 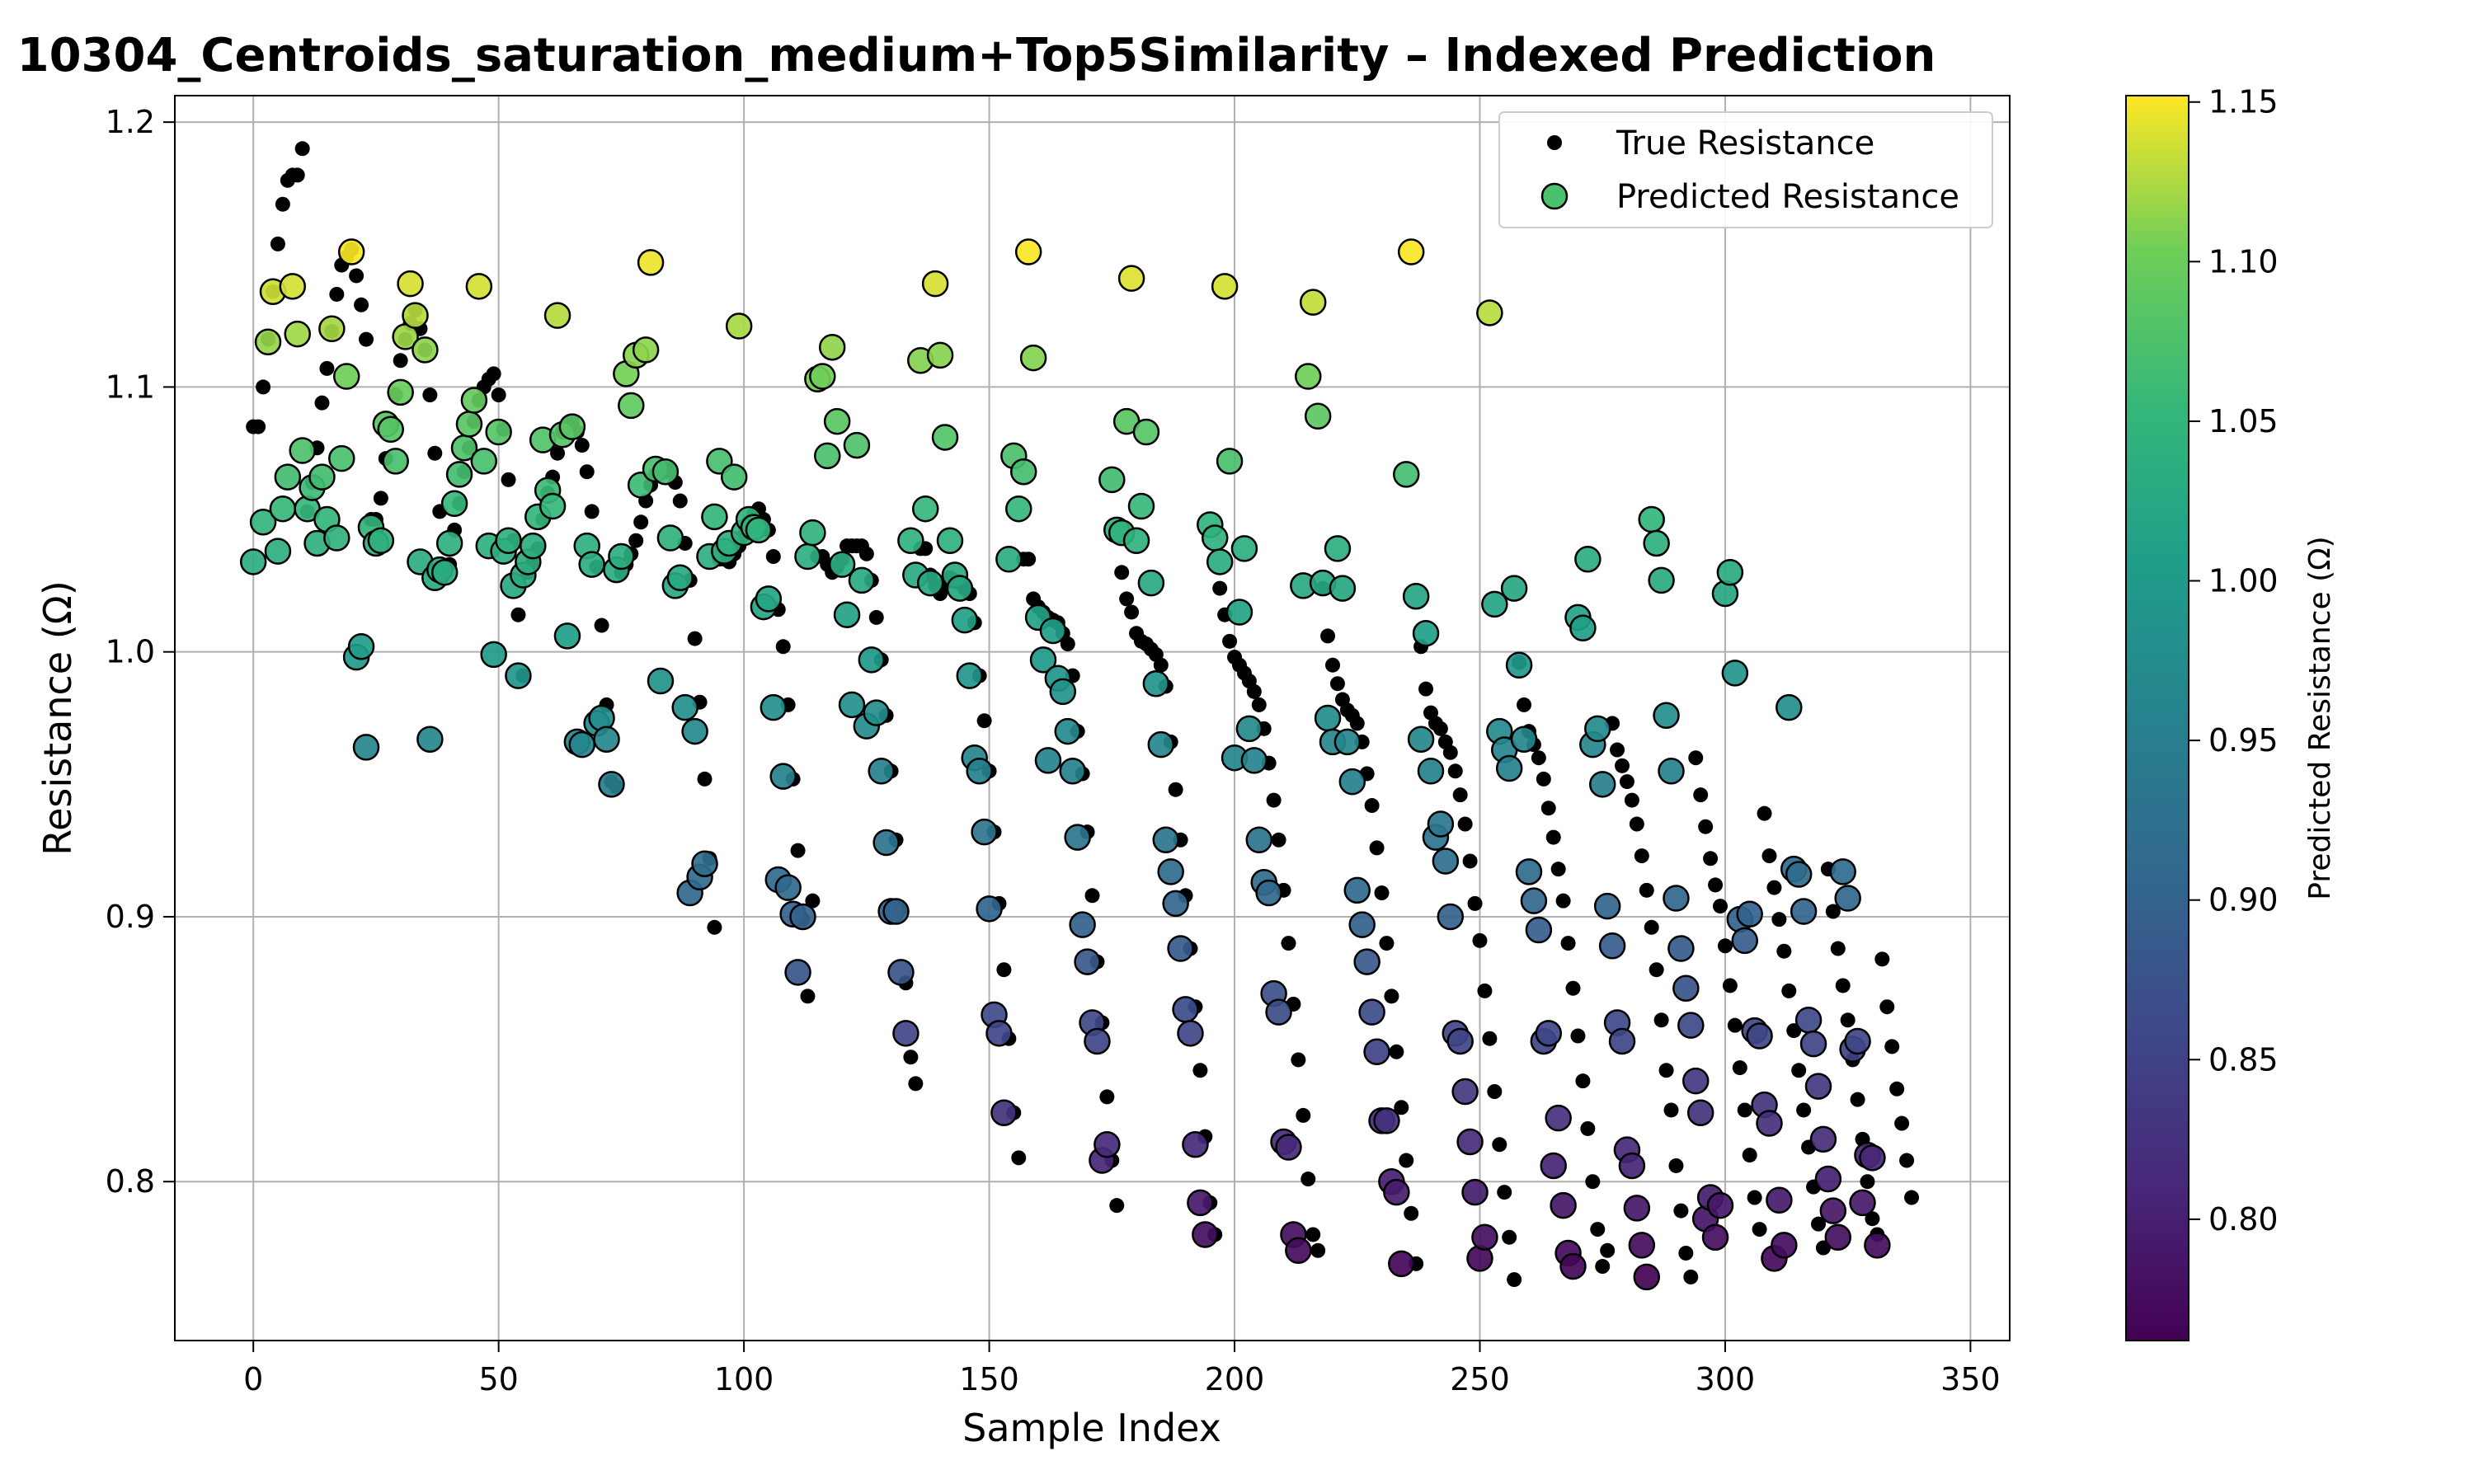 What do you see at coordinates (2234, 660) in the screenshot?
I see `colorbar-ticks: 0.80 0.85 0.90 0.95 1.00 1.05 1.10 1.15` at bounding box center [2234, 660].